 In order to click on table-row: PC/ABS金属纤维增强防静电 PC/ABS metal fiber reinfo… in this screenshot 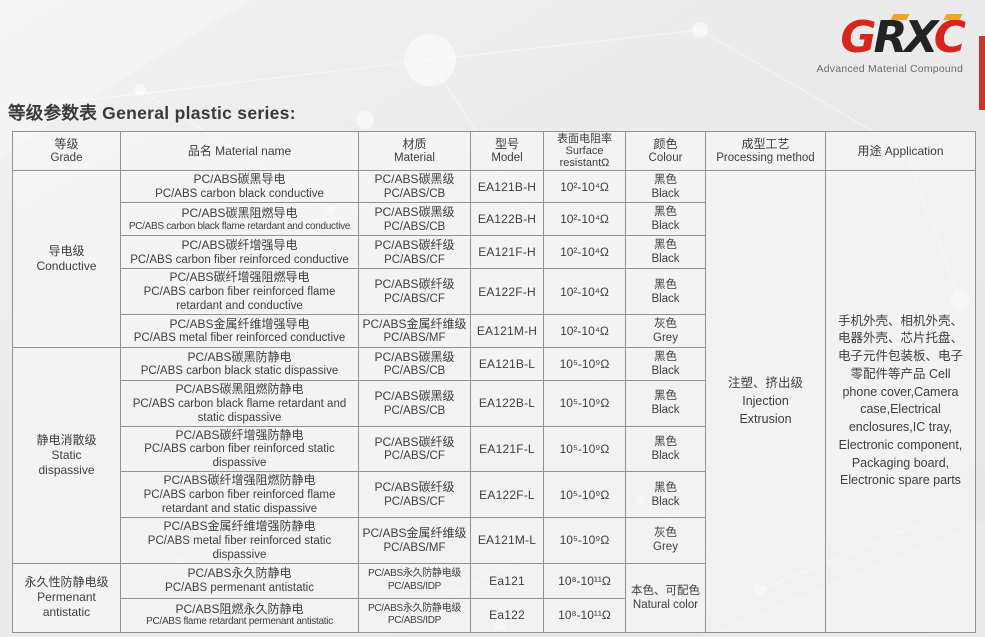, I will do `click(494, 540)`.